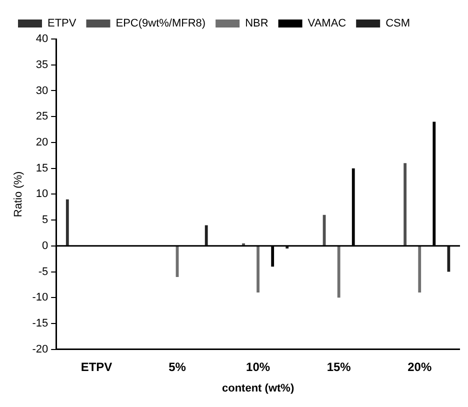  Describe the element at coordinates (42, 142) in the screenshot. I see `y-tick-label: 20` at that location.